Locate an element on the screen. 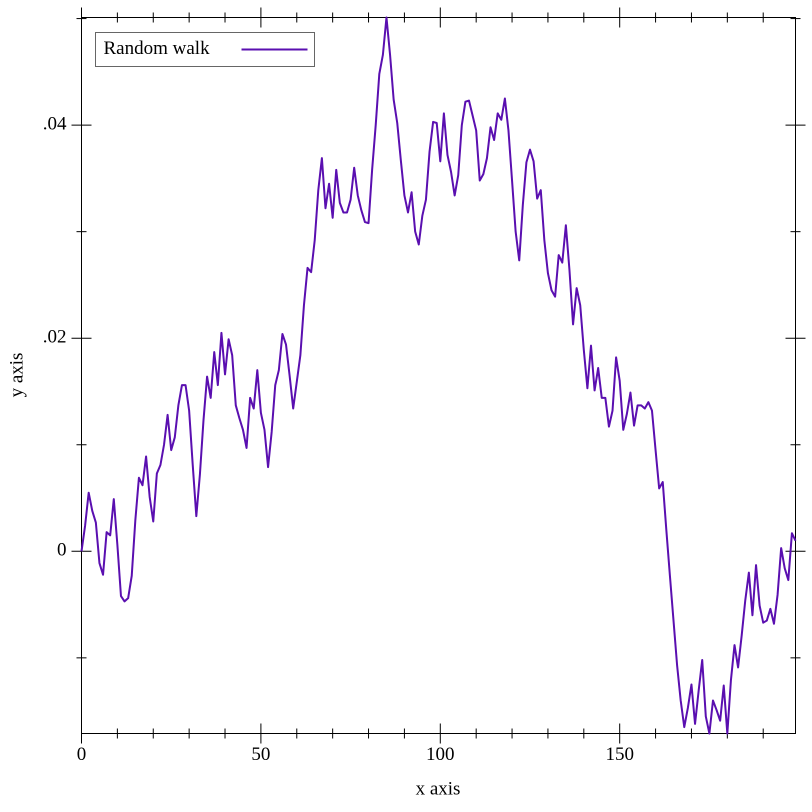 The image size is (812, 812). x-tick-label: 0 is located at coordinates (82, 754).